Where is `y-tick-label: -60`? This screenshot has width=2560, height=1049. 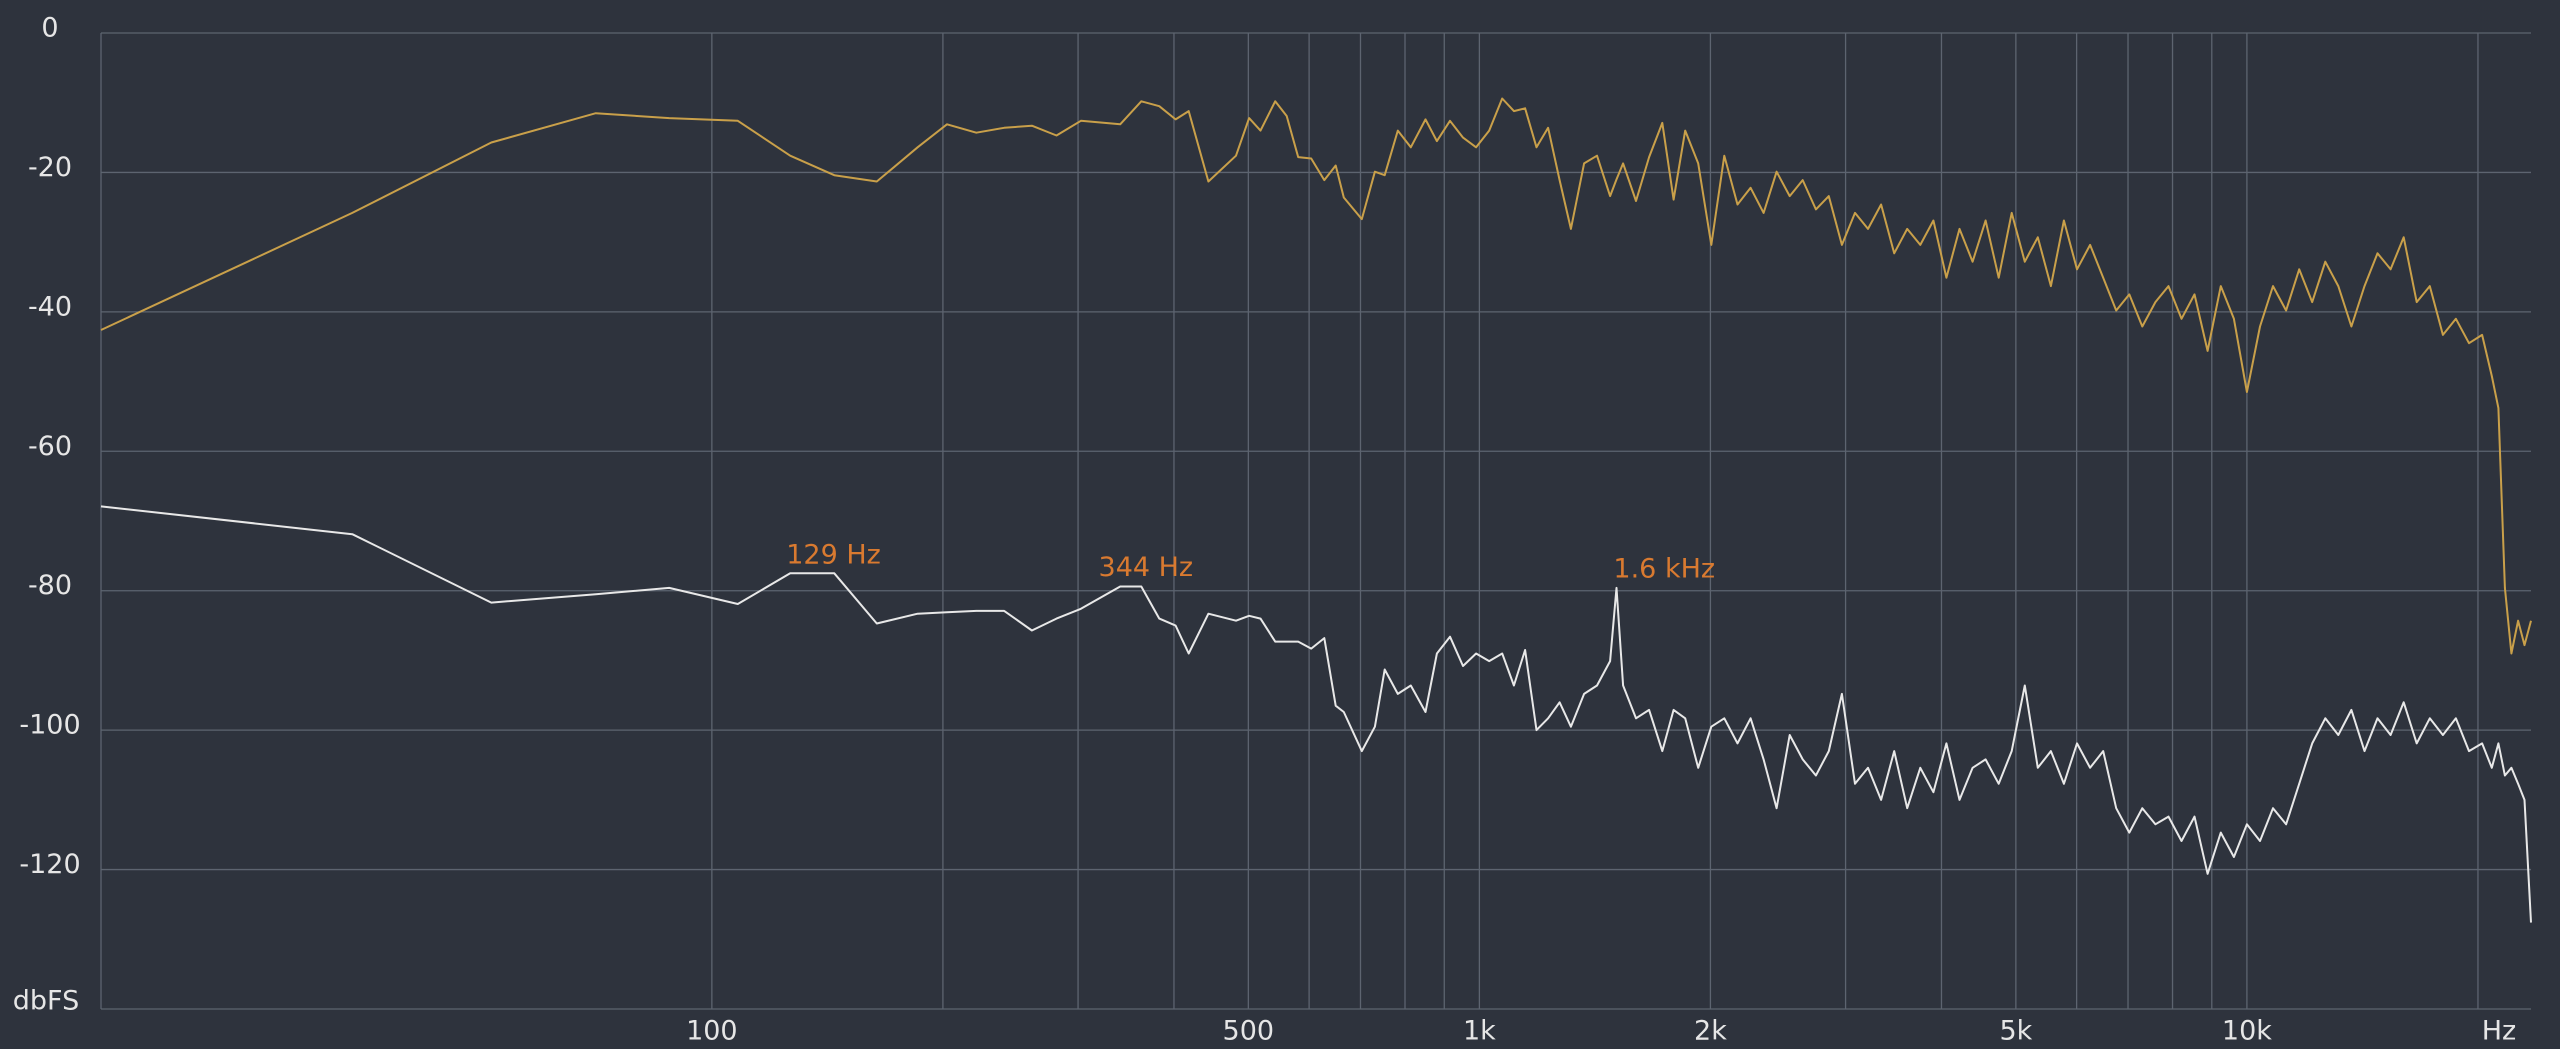
y-tick-label: -60 is located at coordinates (50, 446).